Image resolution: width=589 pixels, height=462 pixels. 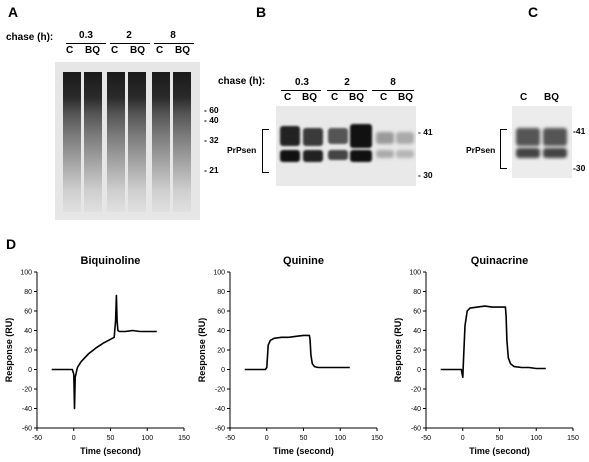 I want to click on panel-a-chase-label: chase (h):, so click(x=30, y=37).